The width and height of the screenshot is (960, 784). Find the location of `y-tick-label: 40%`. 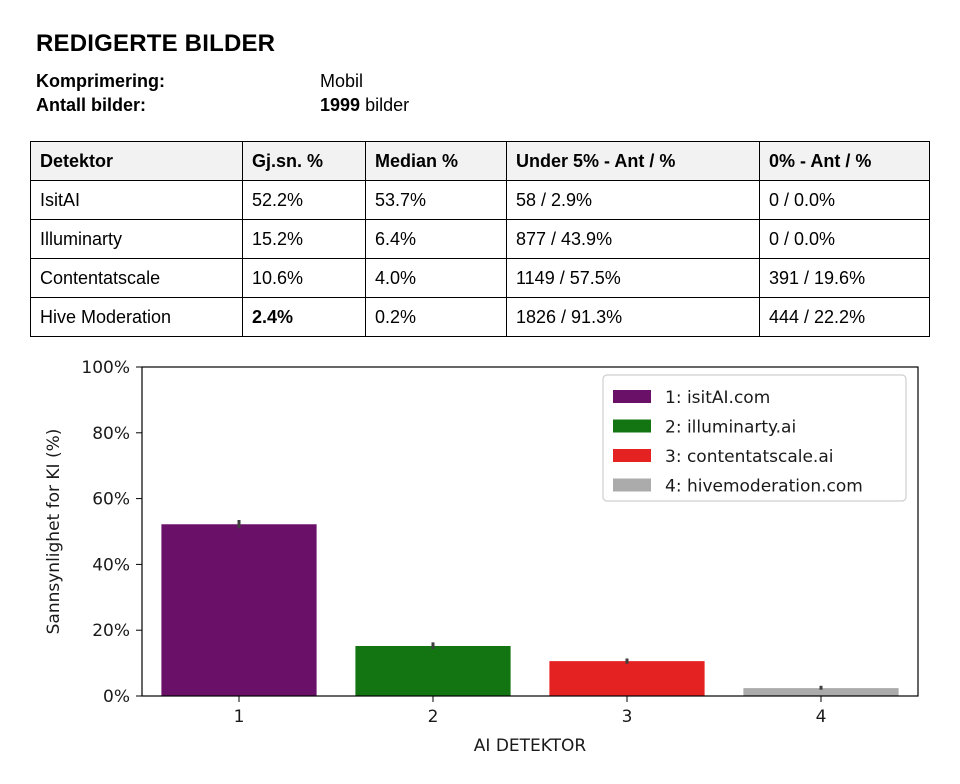

y-tick-label: 40% is located at coordinates (111, 565).